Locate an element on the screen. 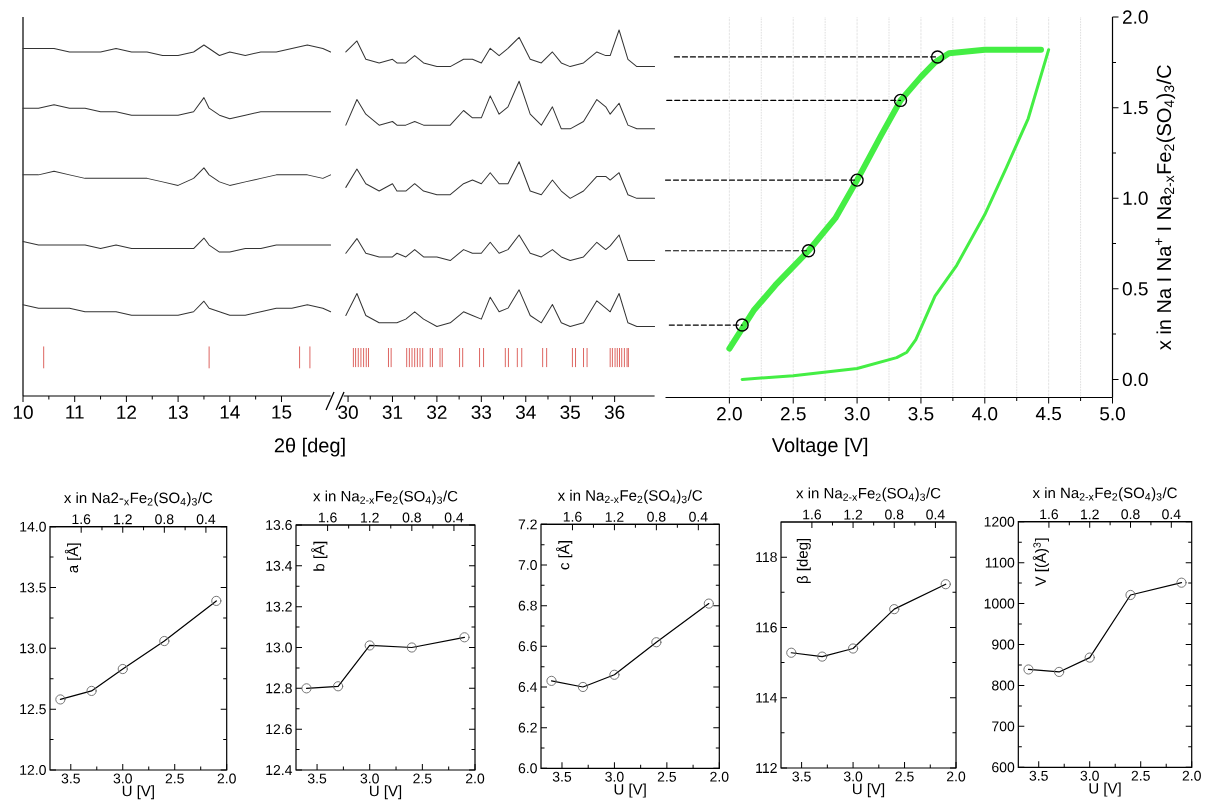  y-tick-label: 116 is located at coordinates (766, 627).